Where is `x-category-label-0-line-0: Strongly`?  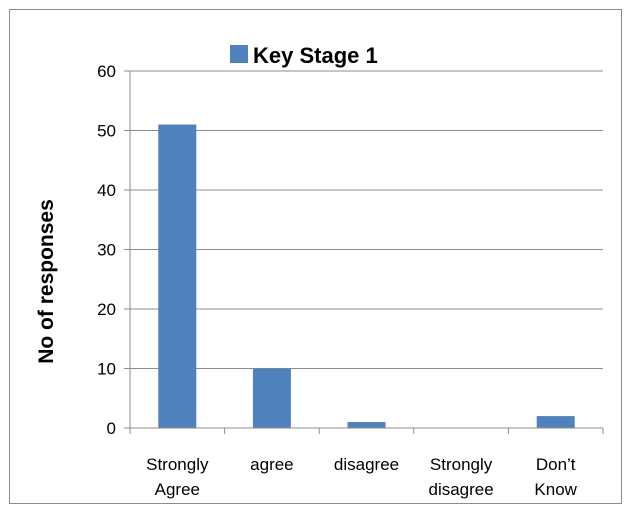
x-category-label-0-line-0: Strongly is located at coordinates (177, 464).